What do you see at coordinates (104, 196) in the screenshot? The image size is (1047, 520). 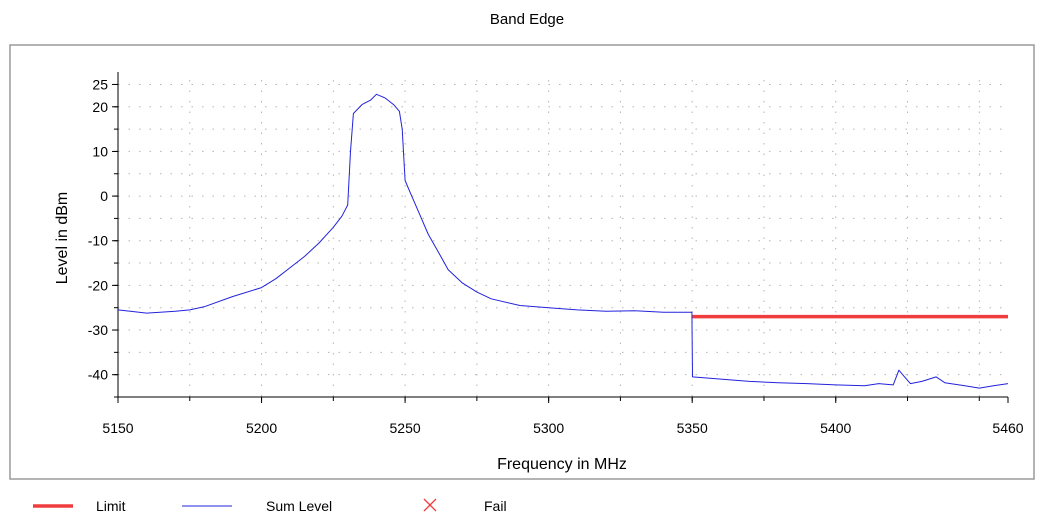 I see `y-tick-label: 0` at bounding box center [104, 196].